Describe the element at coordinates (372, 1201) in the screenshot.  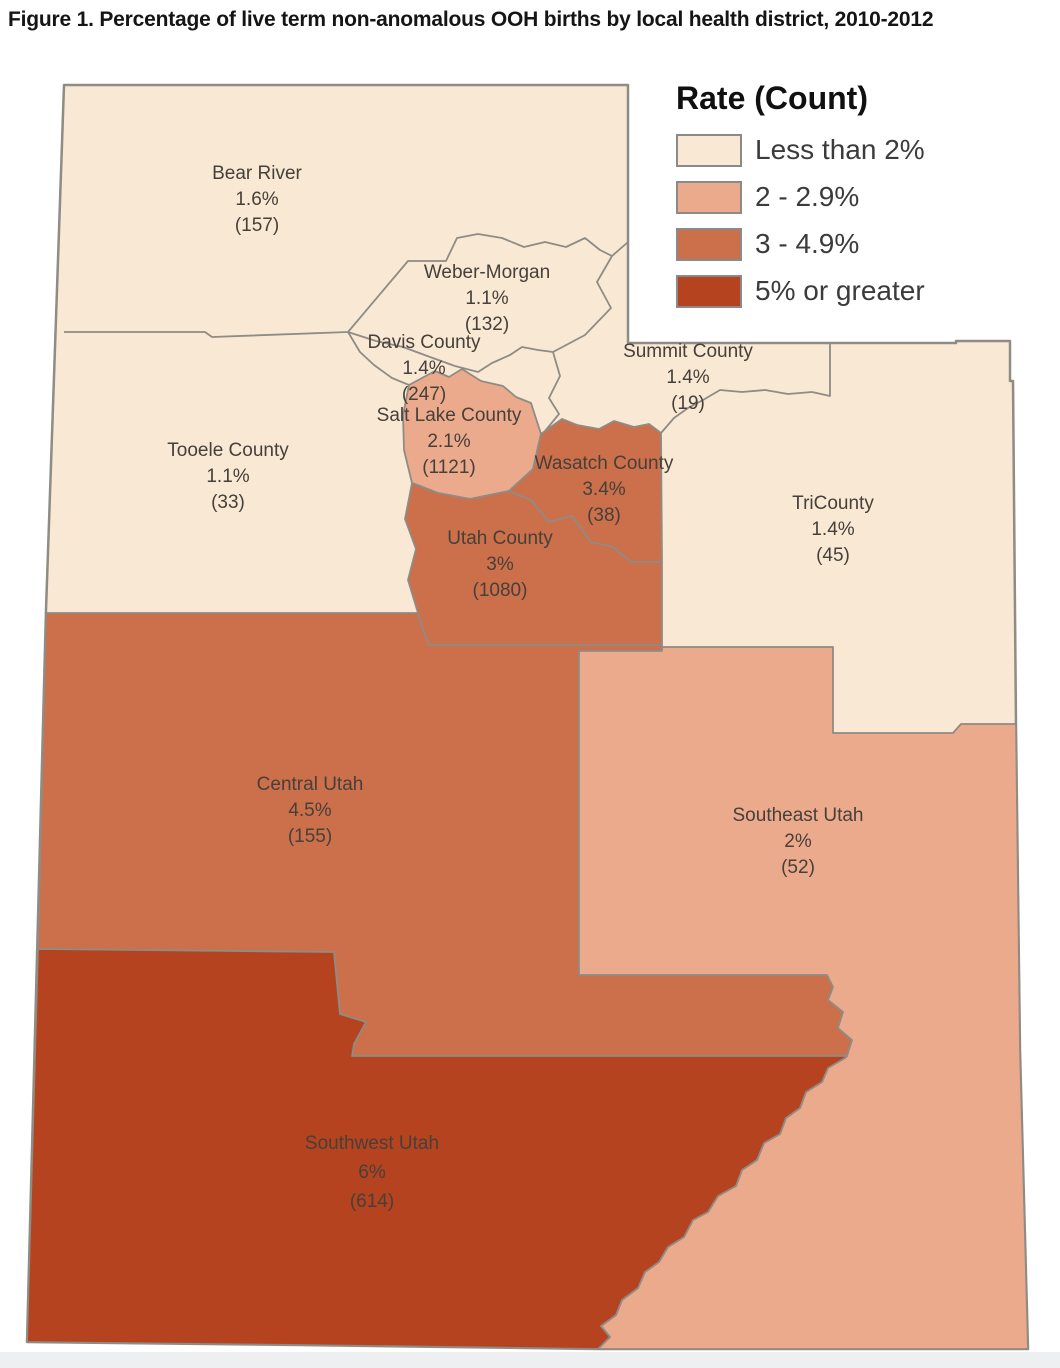
I see `district-count: (614)` at that location.